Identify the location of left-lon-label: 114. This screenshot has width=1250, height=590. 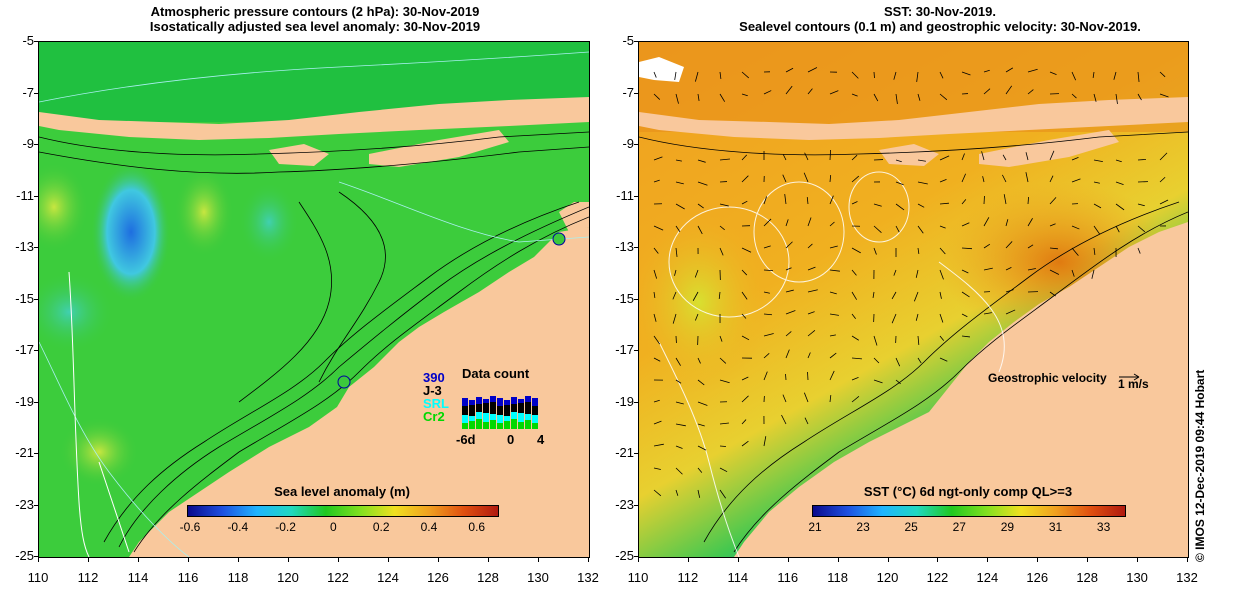
(138, 577).